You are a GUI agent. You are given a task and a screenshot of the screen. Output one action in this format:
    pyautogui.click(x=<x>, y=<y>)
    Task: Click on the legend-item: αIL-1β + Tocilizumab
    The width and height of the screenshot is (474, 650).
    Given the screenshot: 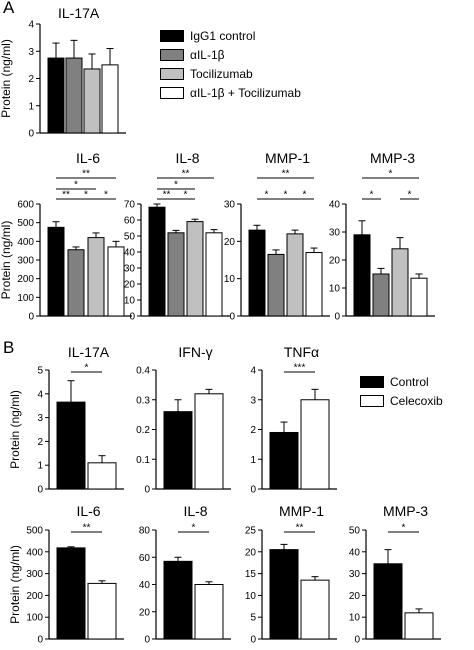 What is the action you would take?
    pyautogui.click(x=230, y=92)
    